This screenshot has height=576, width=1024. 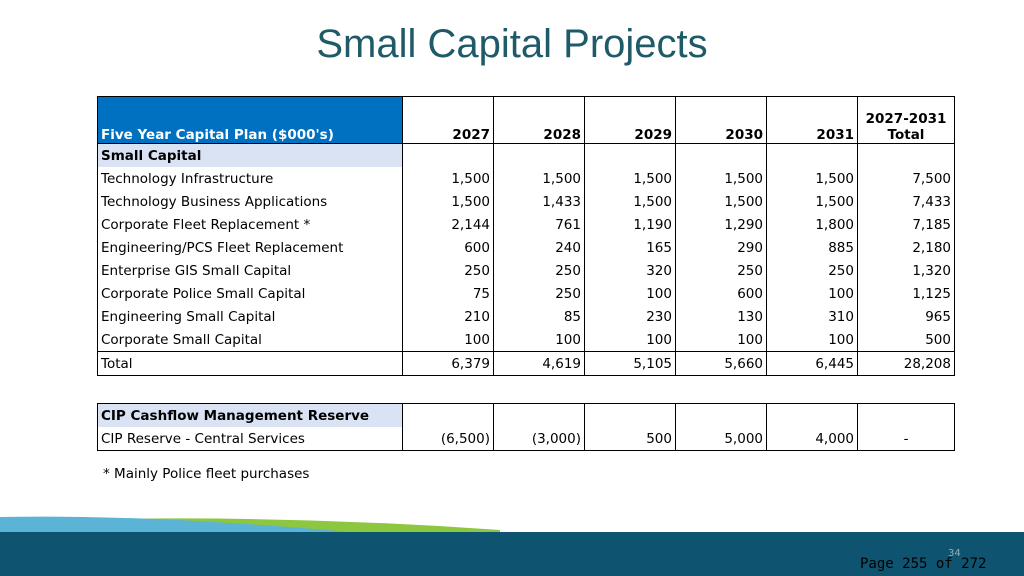 I want to click on cell: 1,433, so click(x=539, y=201).